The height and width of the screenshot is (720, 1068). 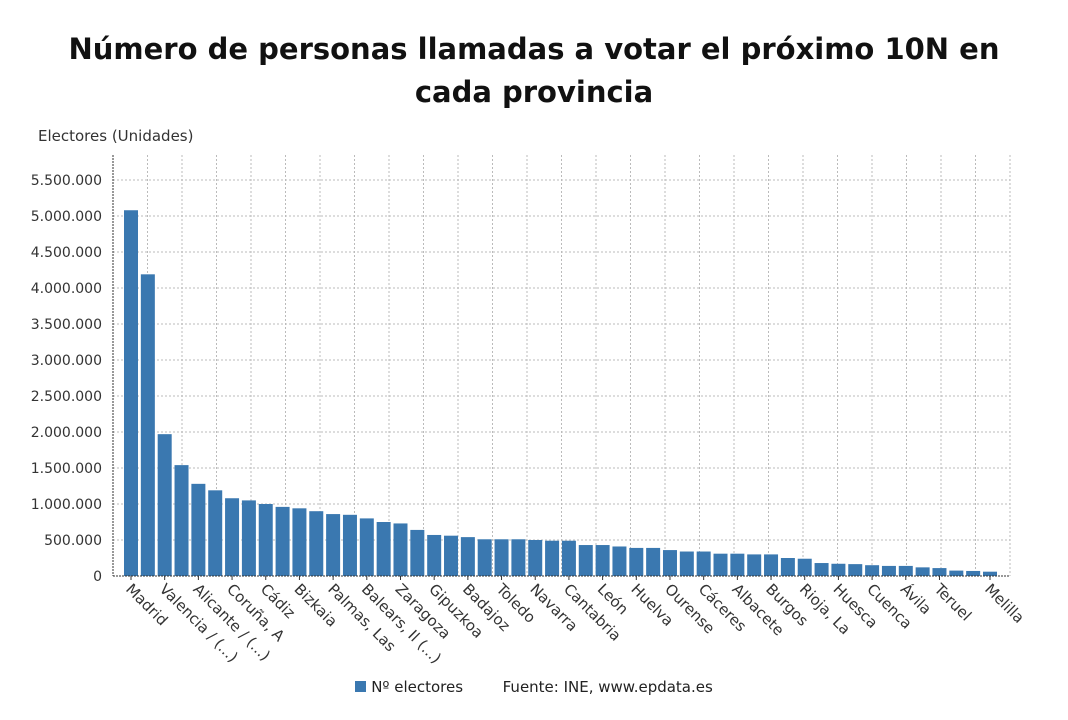 What do you see at coordinates (1004, 603) in the screenshot?
I see `x-tick-label: Melilla` at bounding box center [1004, 603].